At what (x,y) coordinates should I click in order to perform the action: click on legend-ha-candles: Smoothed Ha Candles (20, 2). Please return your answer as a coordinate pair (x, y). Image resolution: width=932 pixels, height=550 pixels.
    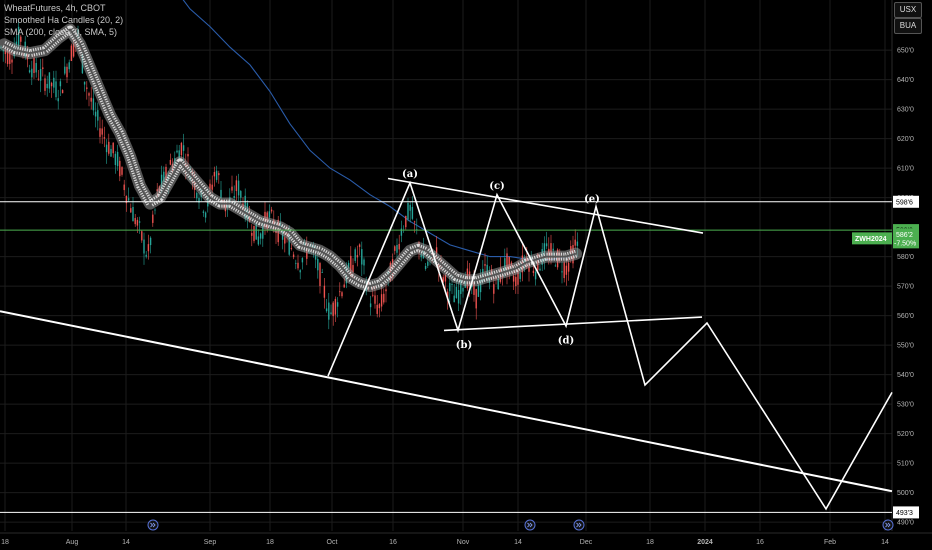
    Looking at the image, I should click on (64, 20).